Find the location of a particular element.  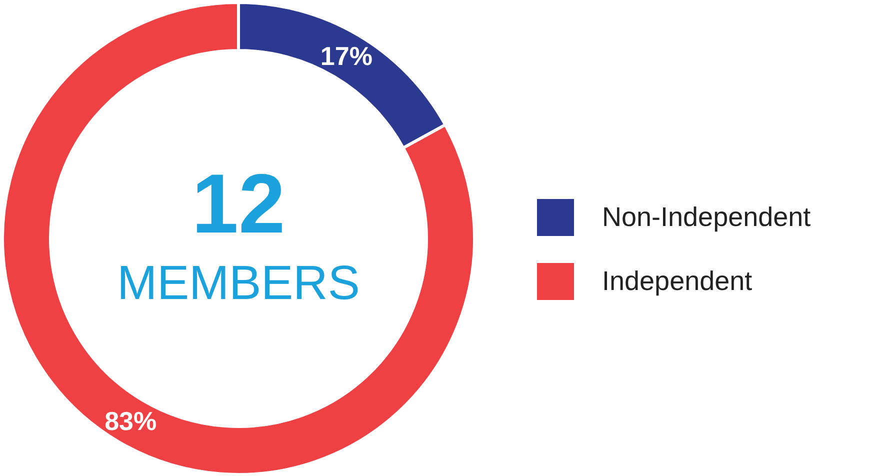

legend-label: Non-Independent is located at coordinates (706, 217).